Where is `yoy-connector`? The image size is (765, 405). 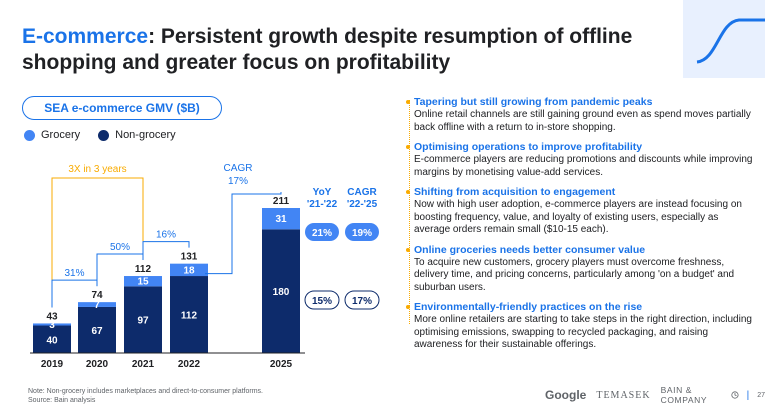 yoy-connector is located at coordinates (166, 251).